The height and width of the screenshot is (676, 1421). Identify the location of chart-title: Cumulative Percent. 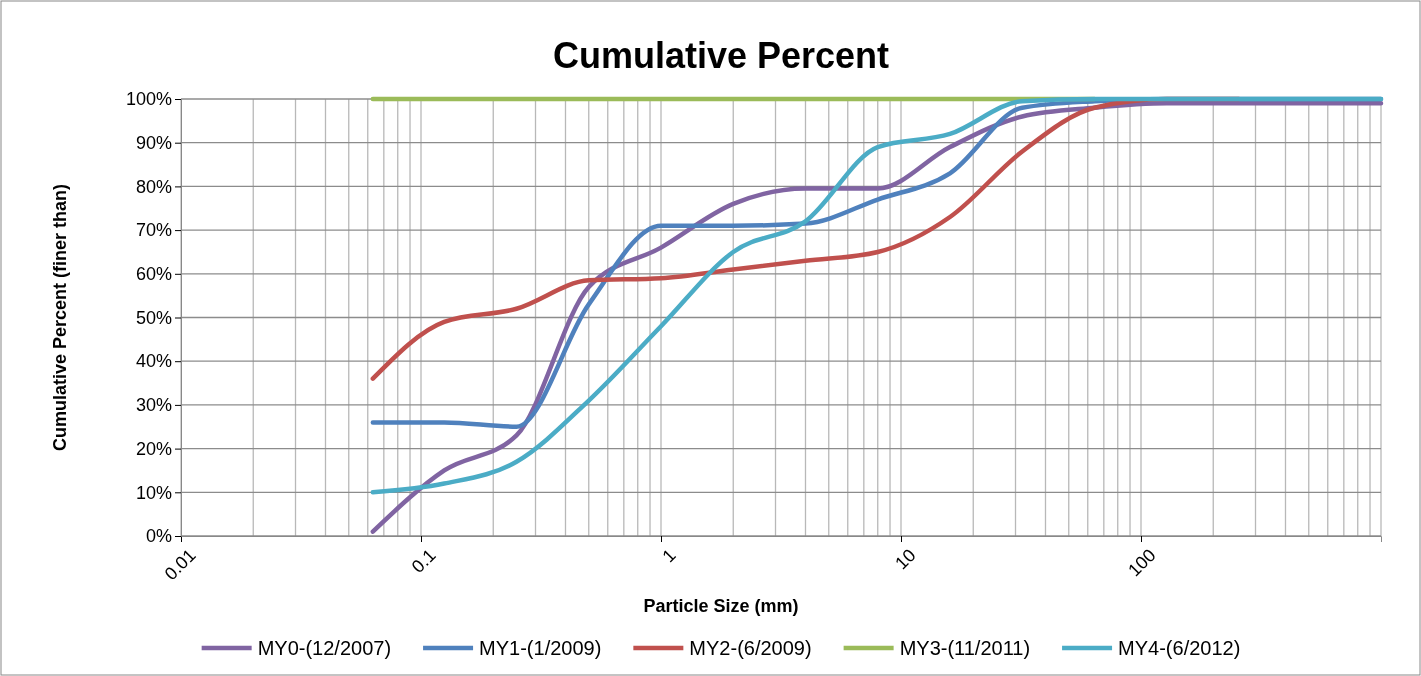
(721, 55).